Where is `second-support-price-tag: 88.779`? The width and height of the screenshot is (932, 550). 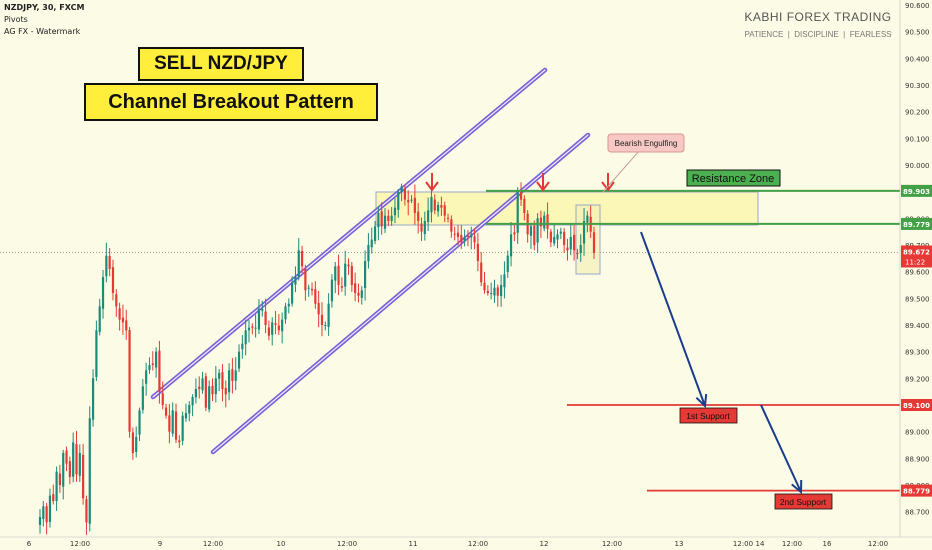
second-support-price-tag: 88.779 is located at coordinates (916, 492).